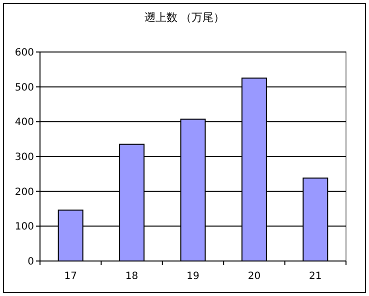 This screenshot has height=296, width=369. What do you see at coordinates (184, 17) in the screenshot?
I see `chart-title: 遡上数 （万尾）` at bounding box center [184, 17].